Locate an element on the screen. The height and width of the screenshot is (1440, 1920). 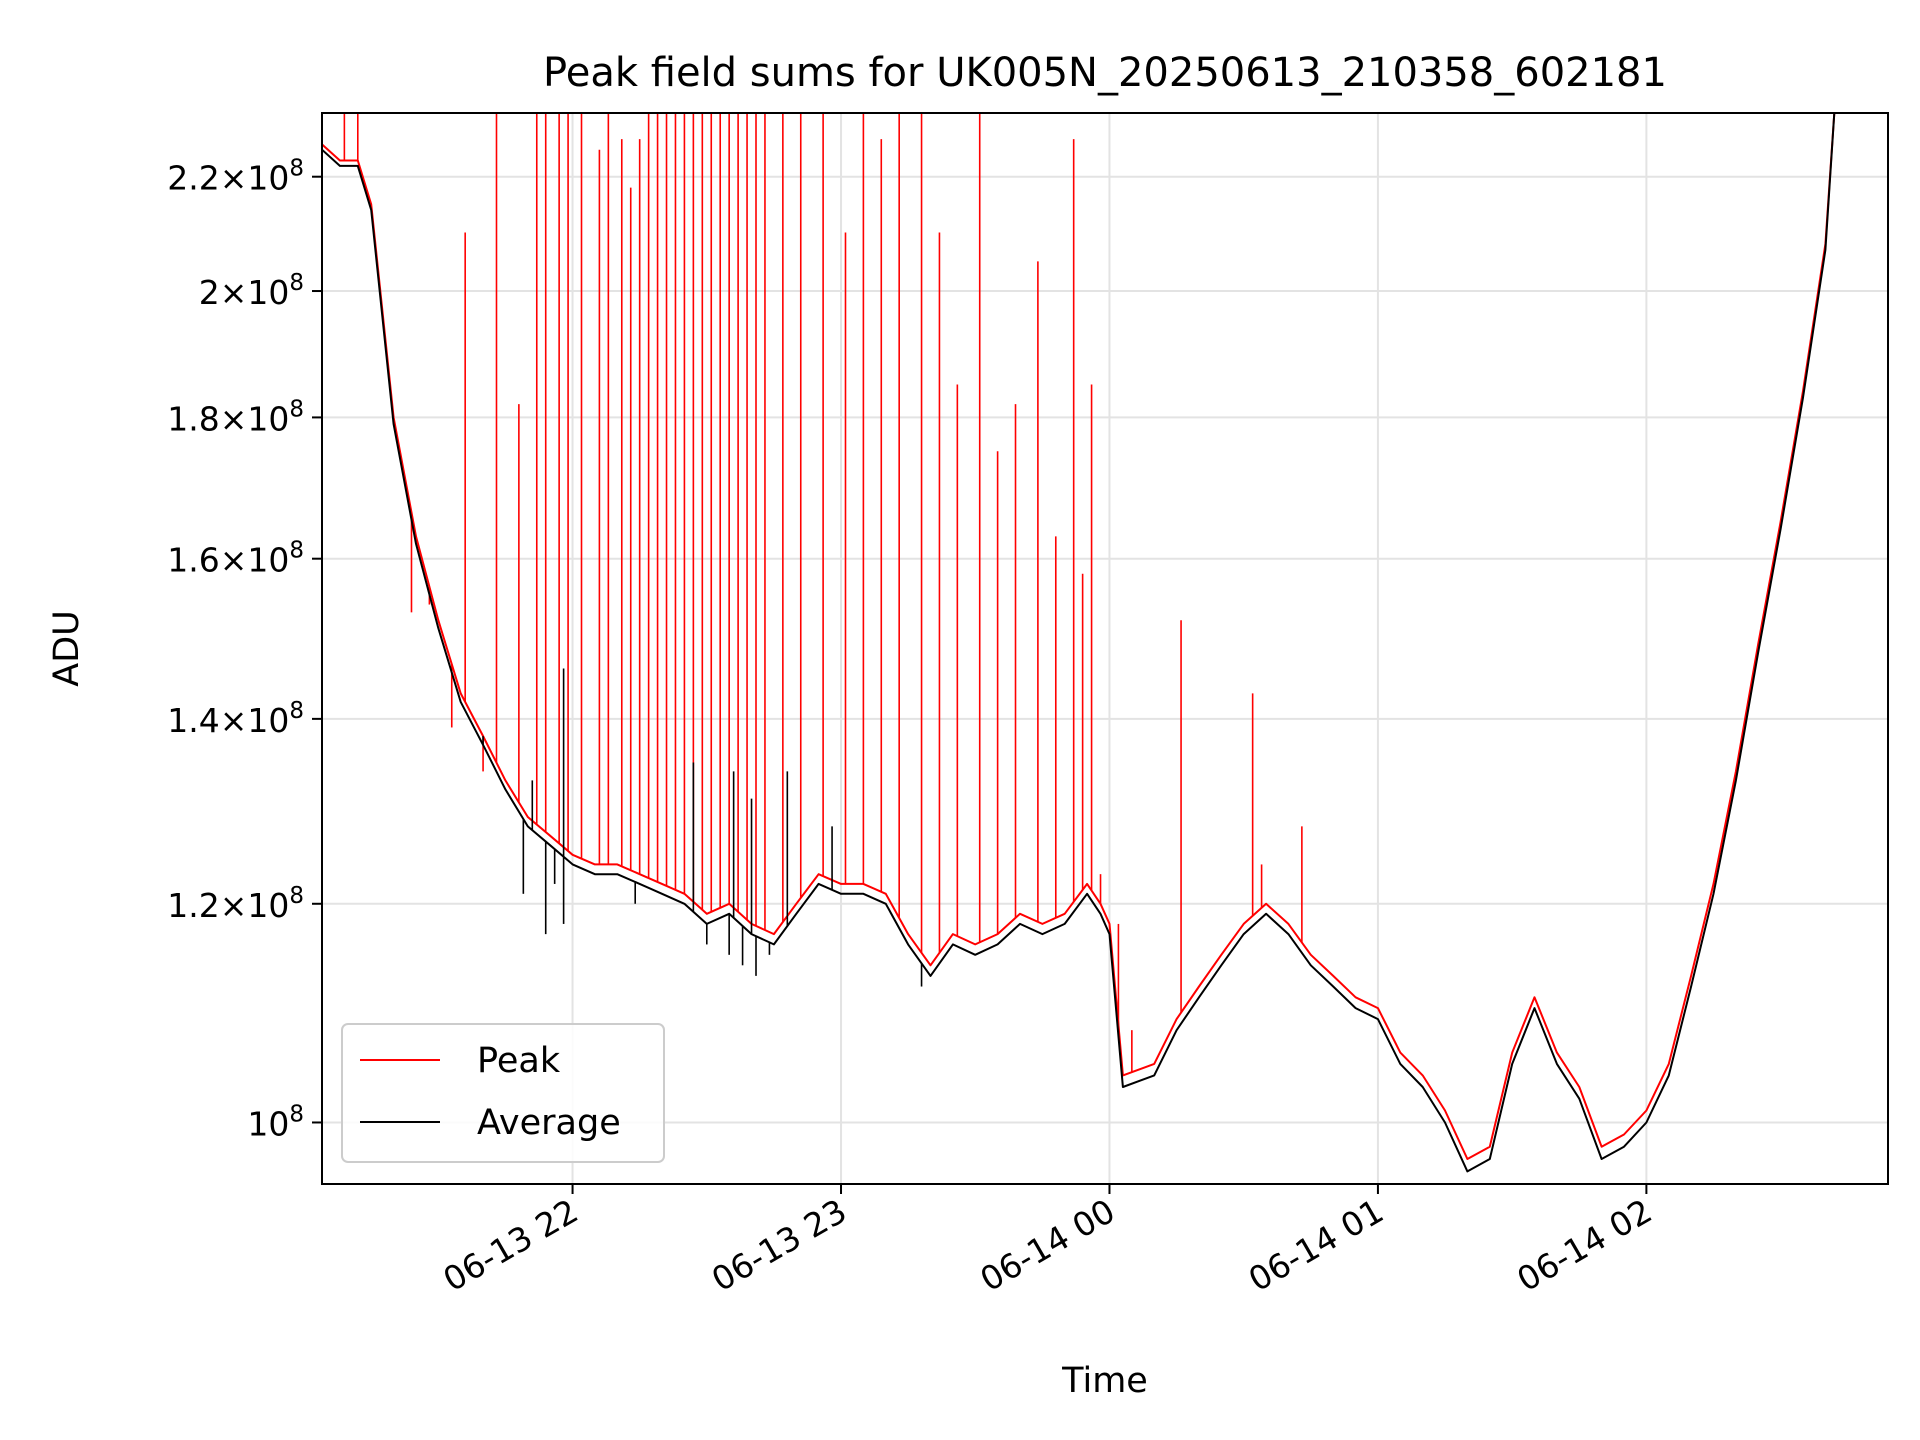
y-tick-label: 1.2×108 is located at coordinates (235, 904).